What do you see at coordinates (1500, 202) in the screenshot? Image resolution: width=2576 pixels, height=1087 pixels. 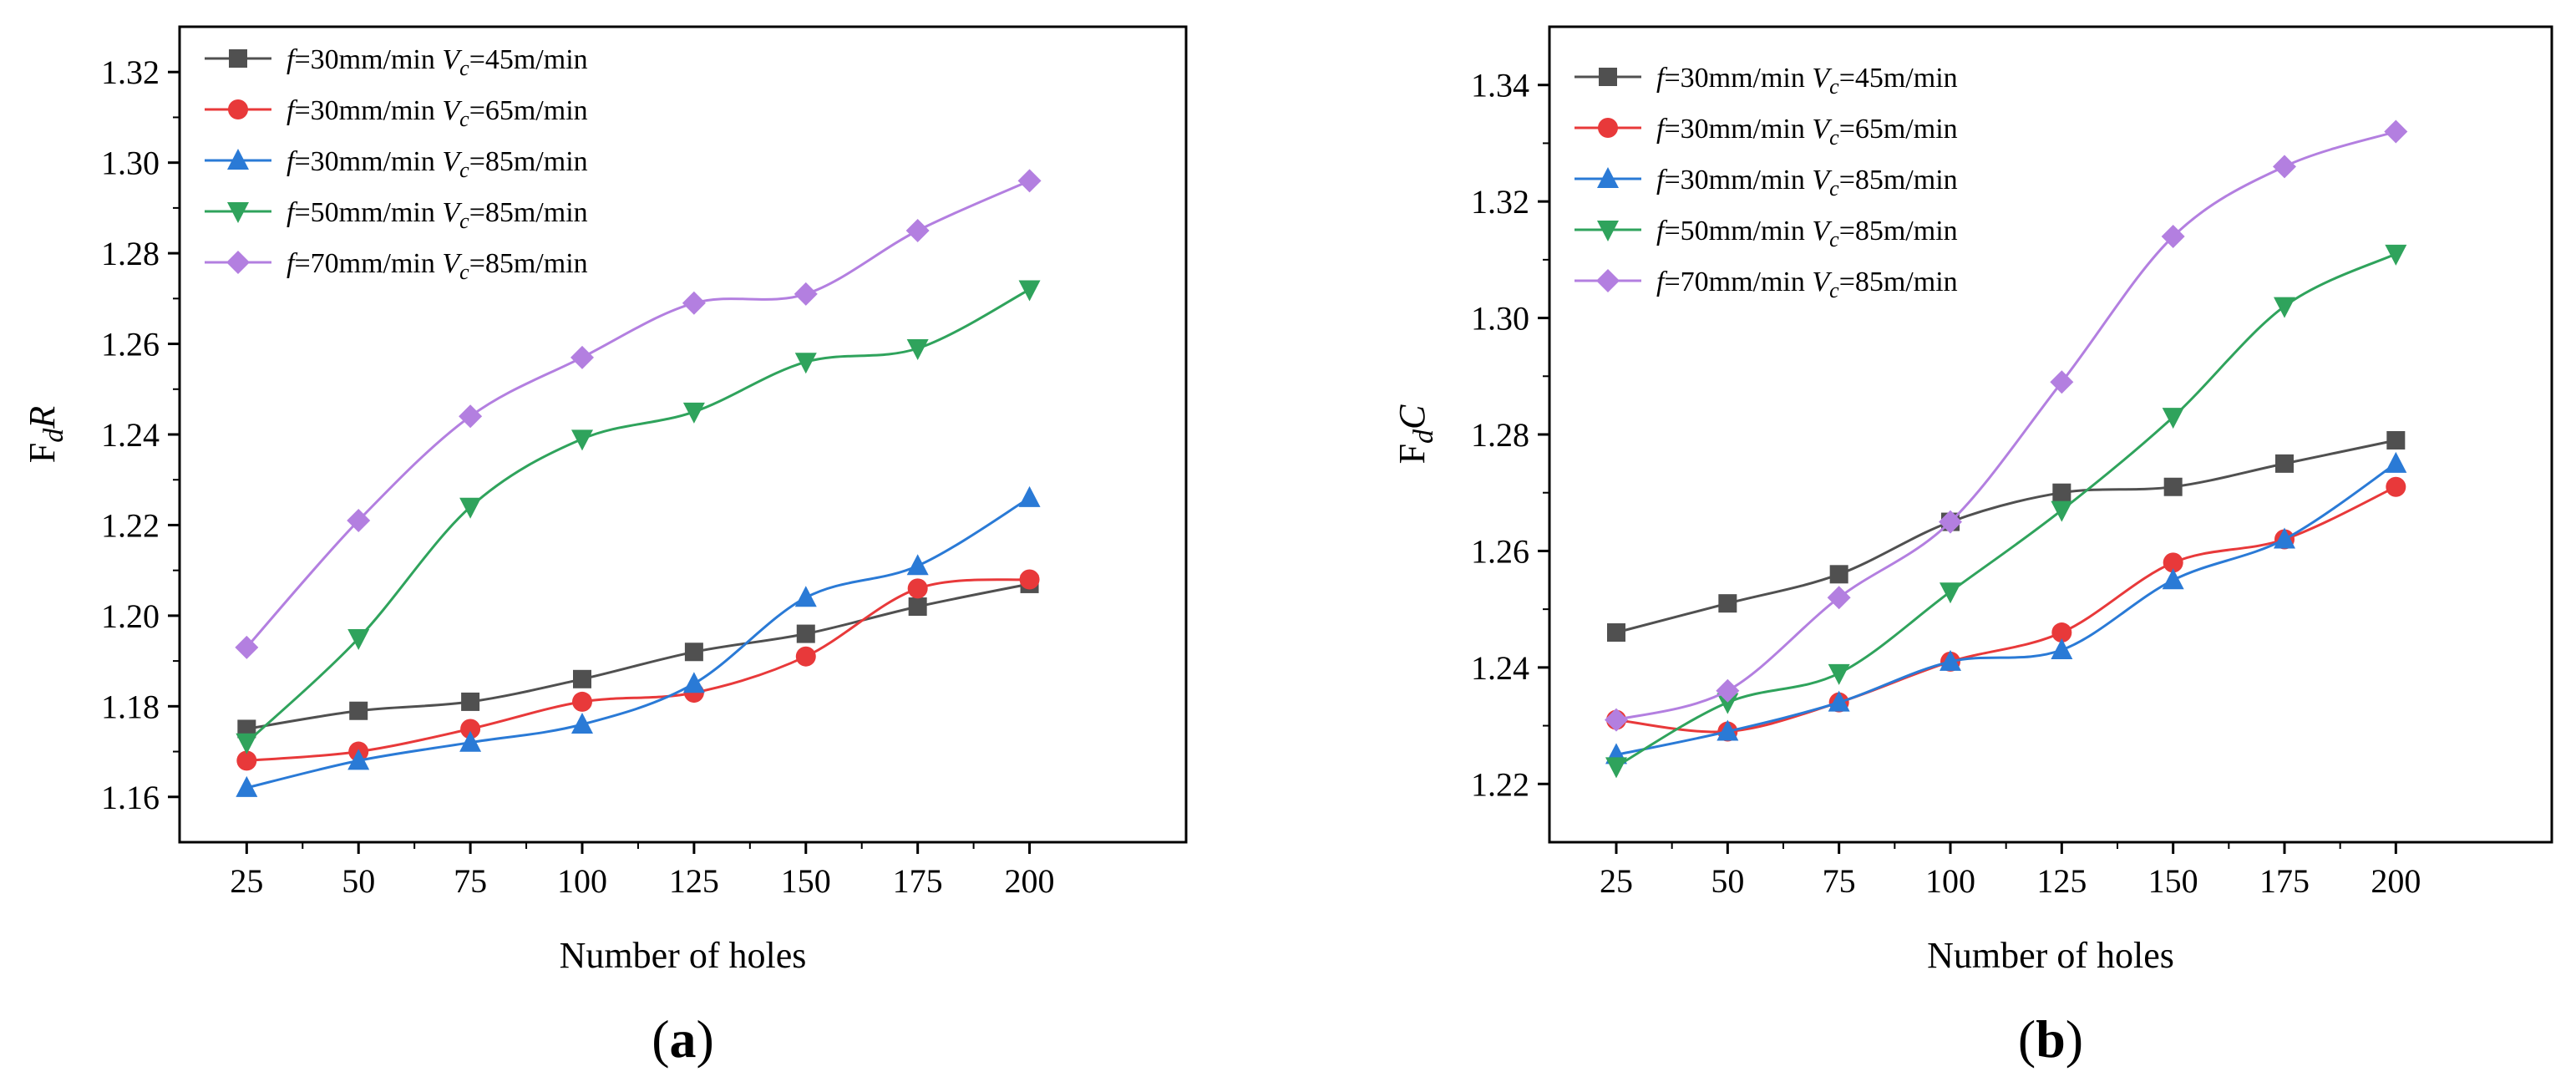 I see `y-tick-label: 1.32` at bounding box center [1500, 202].